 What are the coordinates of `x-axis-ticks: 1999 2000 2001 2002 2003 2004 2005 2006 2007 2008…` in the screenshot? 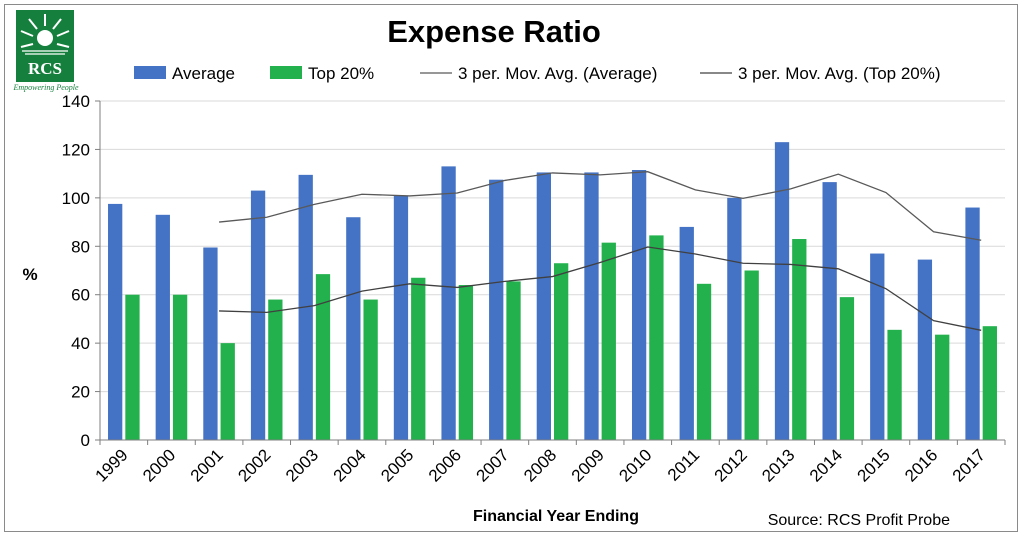 It's located at (548, 463).